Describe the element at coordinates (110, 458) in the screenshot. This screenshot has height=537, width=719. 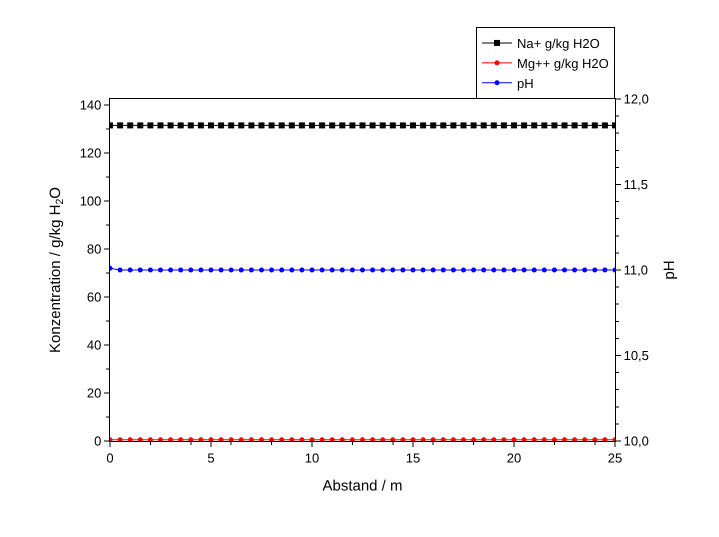
I see `x-tick-label: 0` at that location.